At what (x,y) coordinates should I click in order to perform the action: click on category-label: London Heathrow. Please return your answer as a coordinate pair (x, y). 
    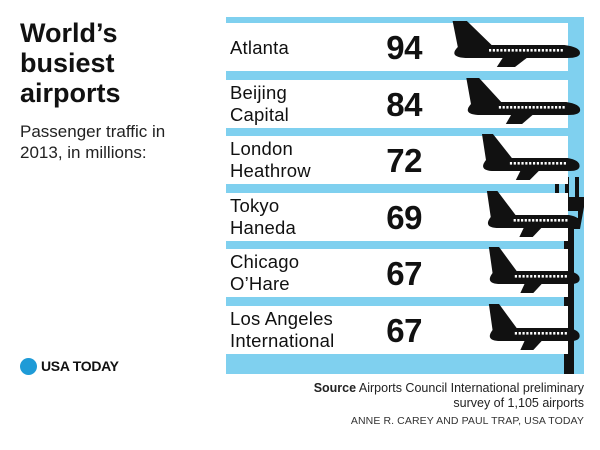
    Looking at the image, I should click on (300, 160).